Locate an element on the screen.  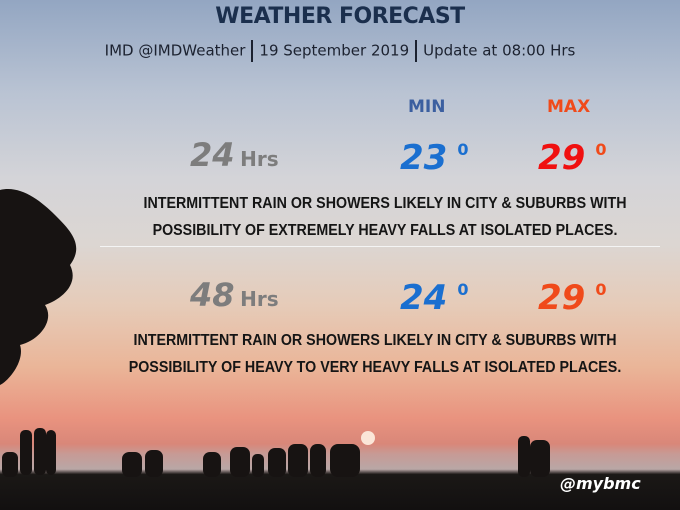
forecast-24-min: 23 0 is located at coordinates (434, 158).